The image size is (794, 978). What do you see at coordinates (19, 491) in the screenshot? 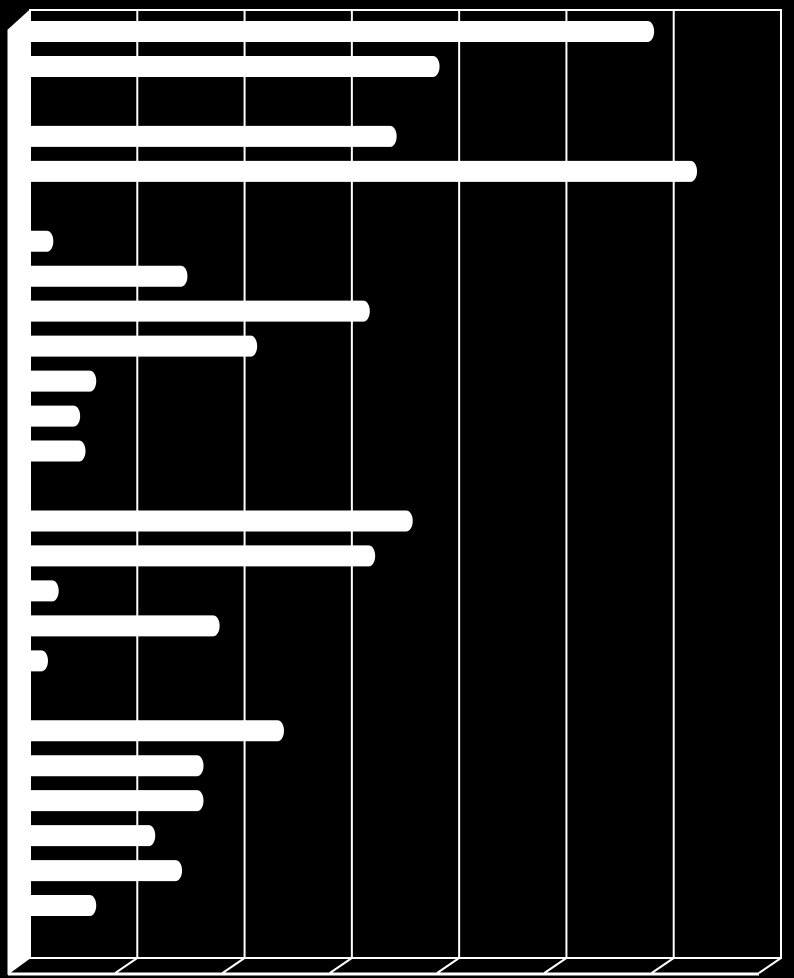
I see `side-wall` at bounding box center [19, 491].